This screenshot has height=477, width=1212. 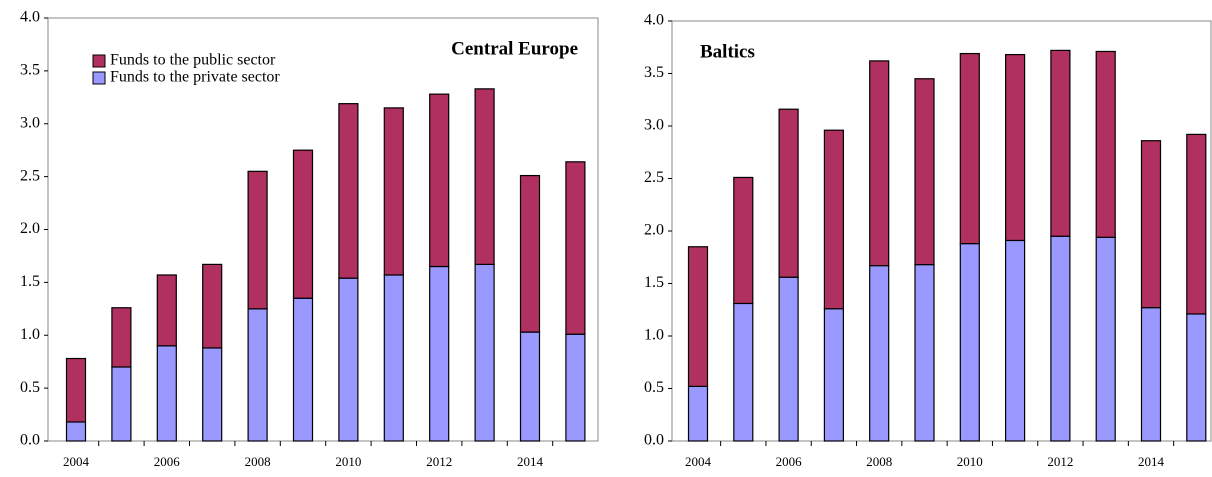 I want to click on chart-title: Baltics, so click(x=727, y=51).